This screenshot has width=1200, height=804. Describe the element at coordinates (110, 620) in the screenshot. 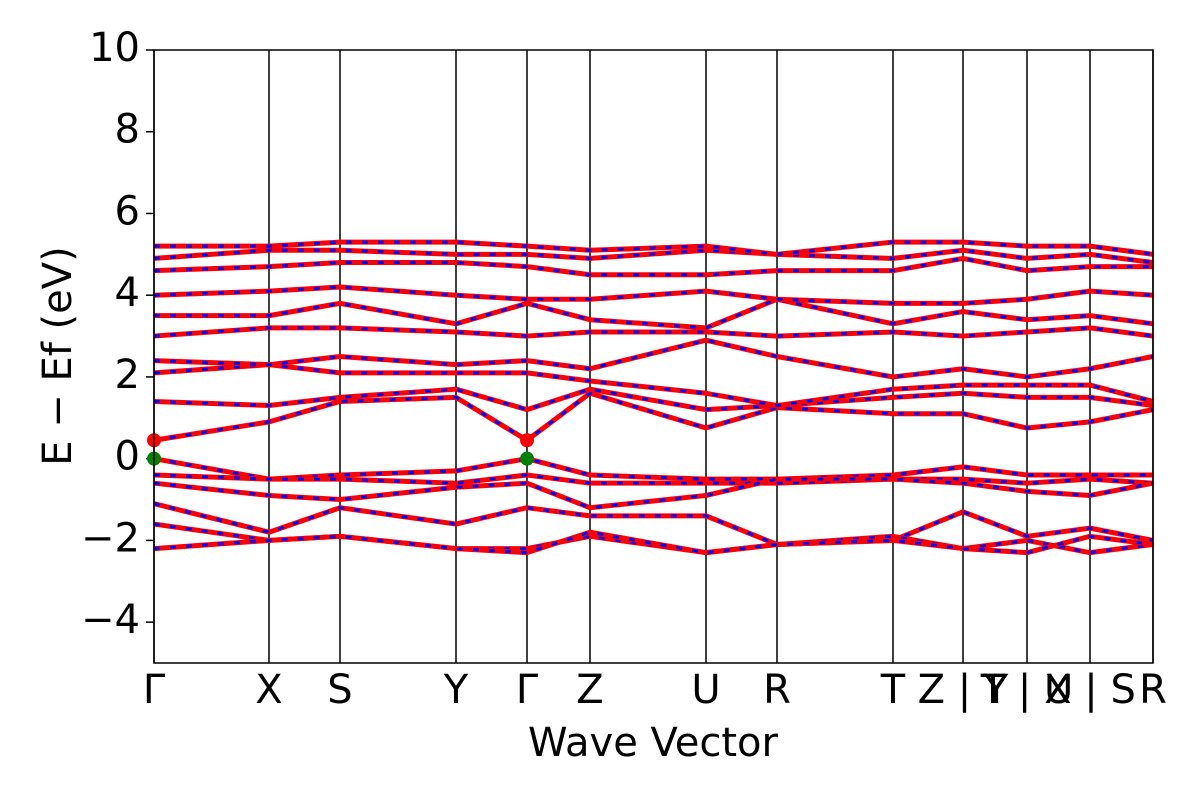

I see `y-tick-label: −4` at that location.